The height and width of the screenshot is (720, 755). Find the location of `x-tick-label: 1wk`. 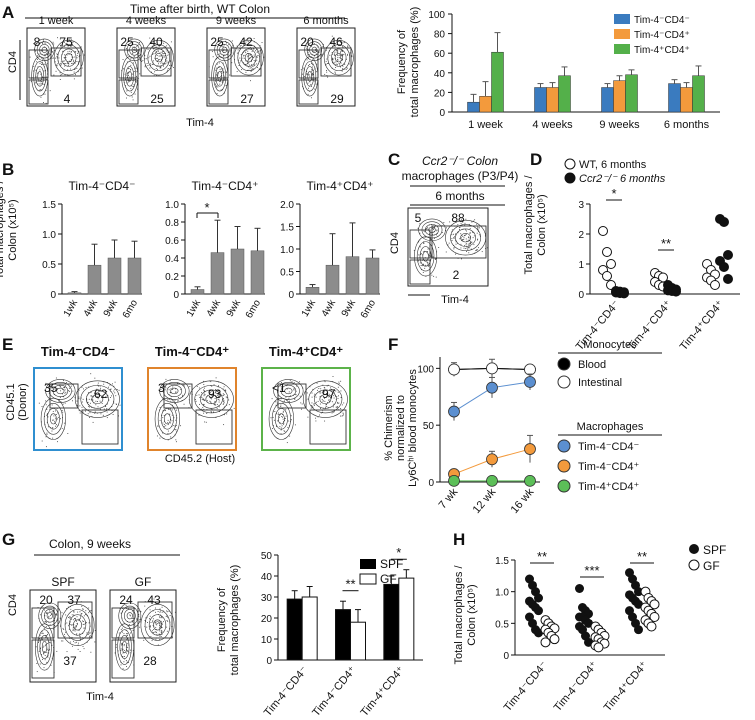

x-tick-label: 1wk is located at coordinates (194, 308).